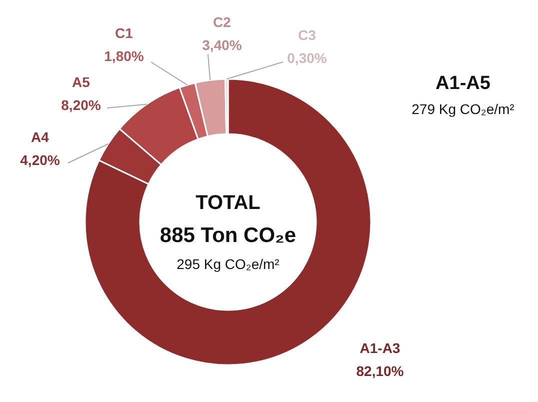 This screenshot has height=402, width=538. What do you see at coordinates (228, 203) in the screenshot?
I see `text: TOTAL` at bounding box center [228, 203].